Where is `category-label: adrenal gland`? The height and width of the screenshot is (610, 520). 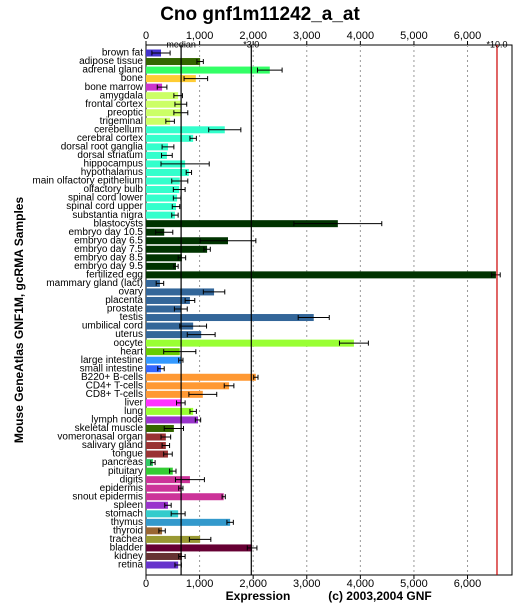
category-label: adrenal gland is located at coordinates (112, 70).